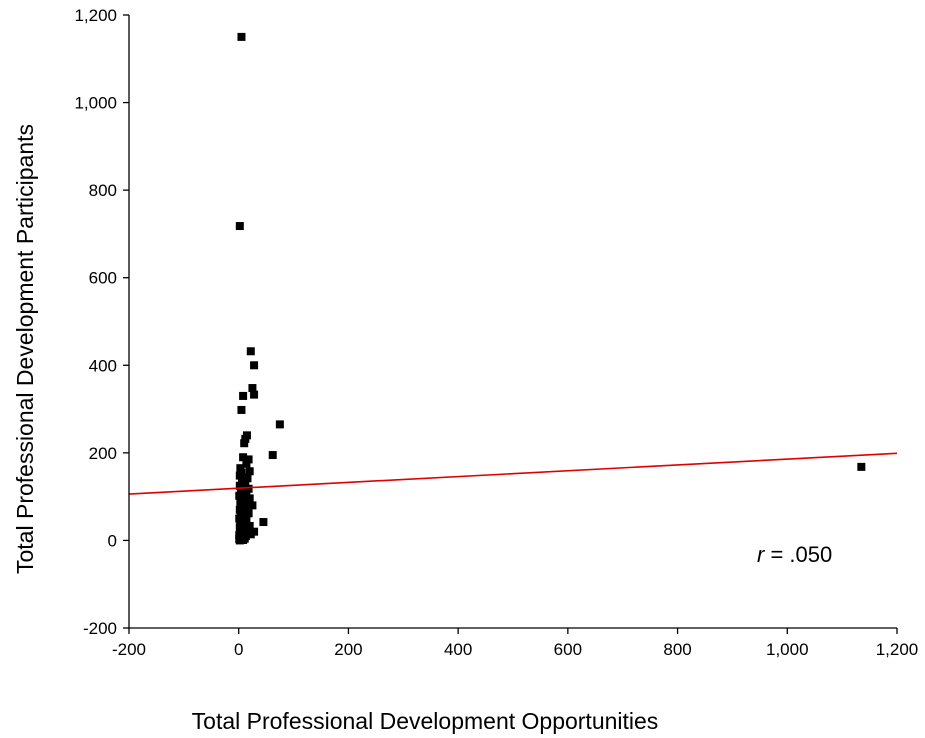 The height and width of the screenshot is (738, 925). Describe the element at coordinates (348, 649) in the screenshot. I see `x-tick-label: 200` at that location.